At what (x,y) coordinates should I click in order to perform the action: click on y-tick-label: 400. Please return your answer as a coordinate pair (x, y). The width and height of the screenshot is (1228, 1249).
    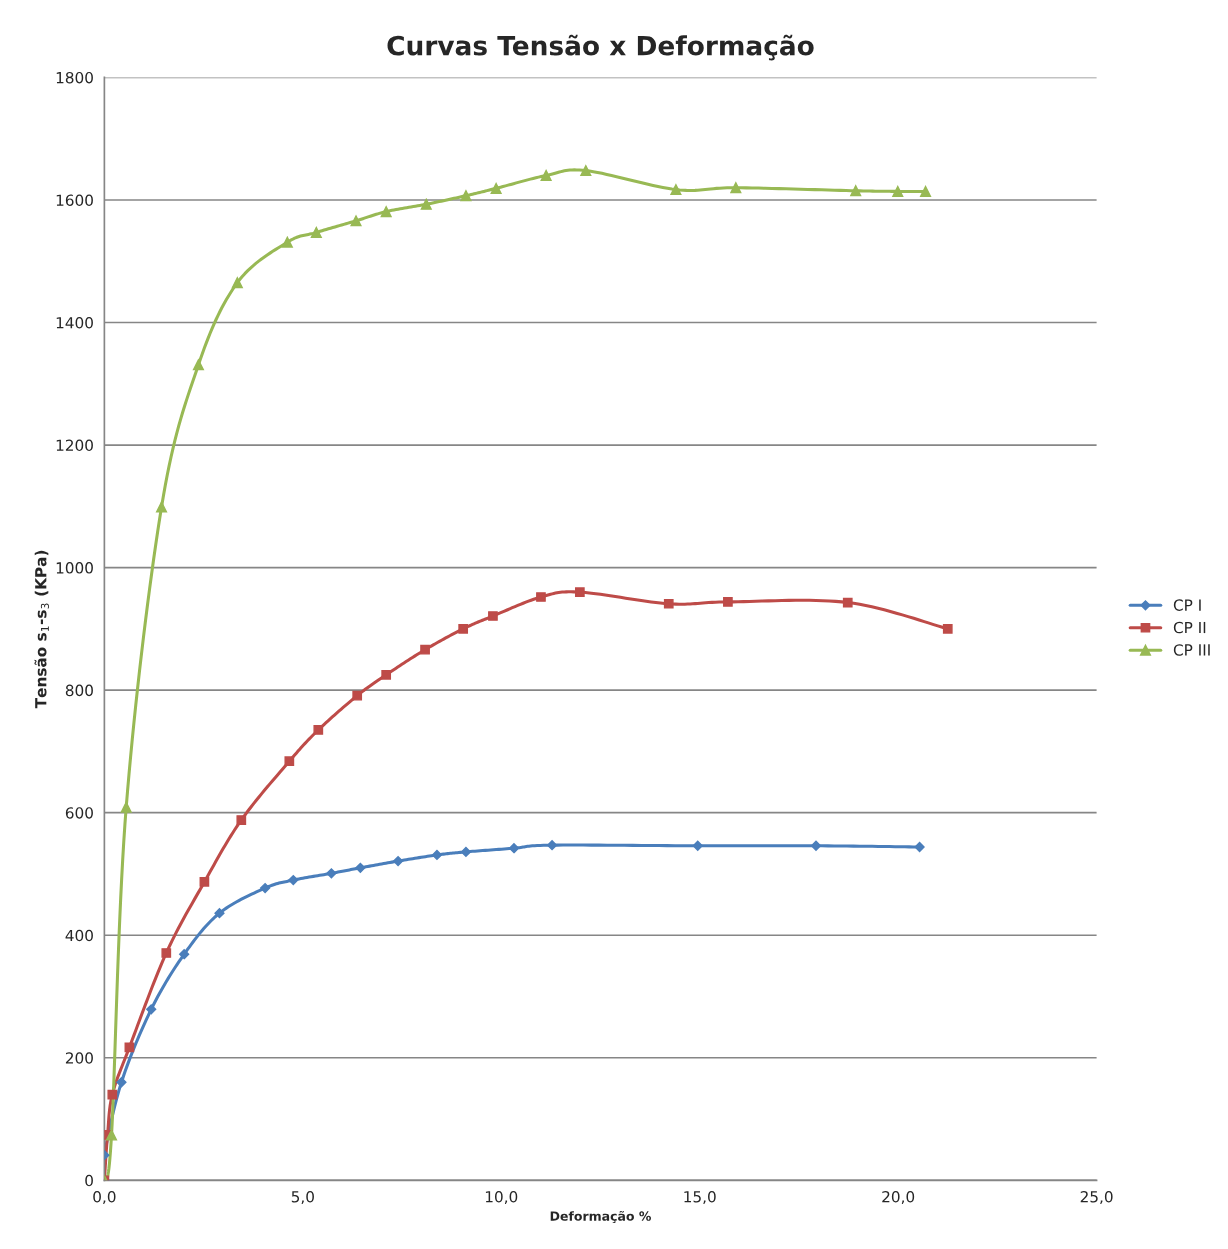
    Looking at the image, I should click on (79, 935).